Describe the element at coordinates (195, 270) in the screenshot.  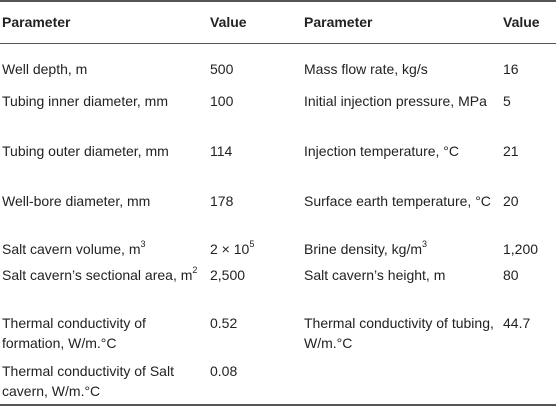
I see `superscript: 2` at that location.